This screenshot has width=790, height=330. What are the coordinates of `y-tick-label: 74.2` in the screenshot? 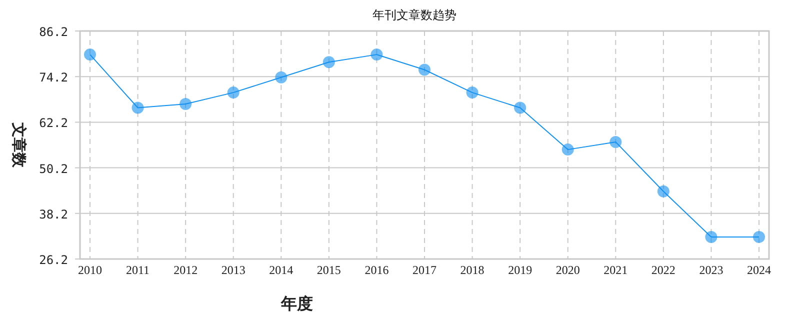 It's located at (53, 77).